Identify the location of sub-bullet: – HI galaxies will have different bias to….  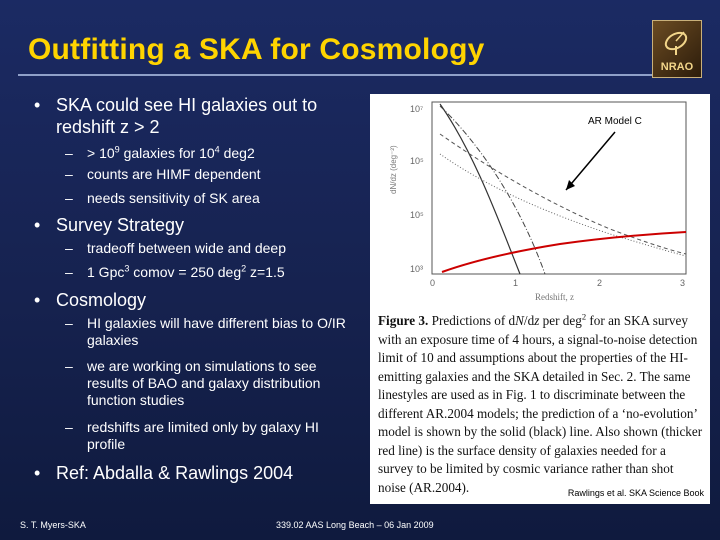
(205, 331).